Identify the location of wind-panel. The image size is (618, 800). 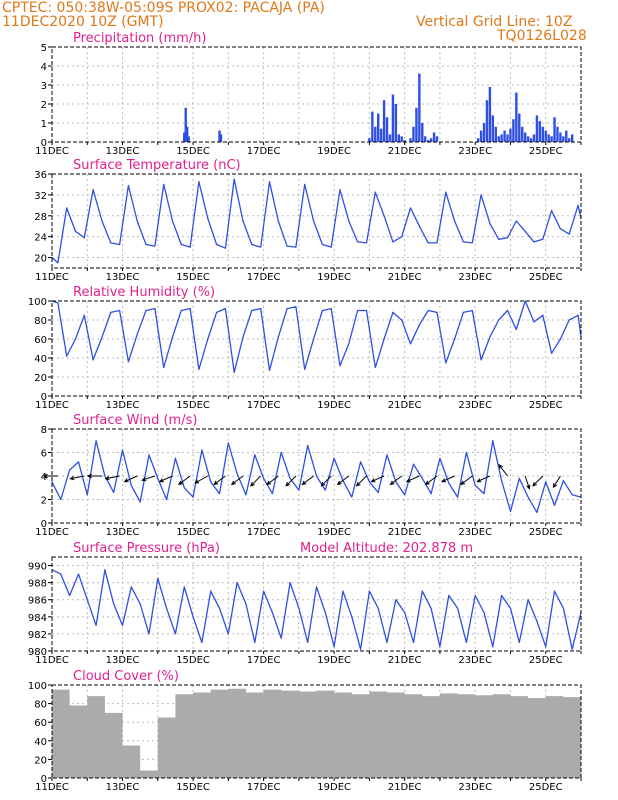
(312, 477).